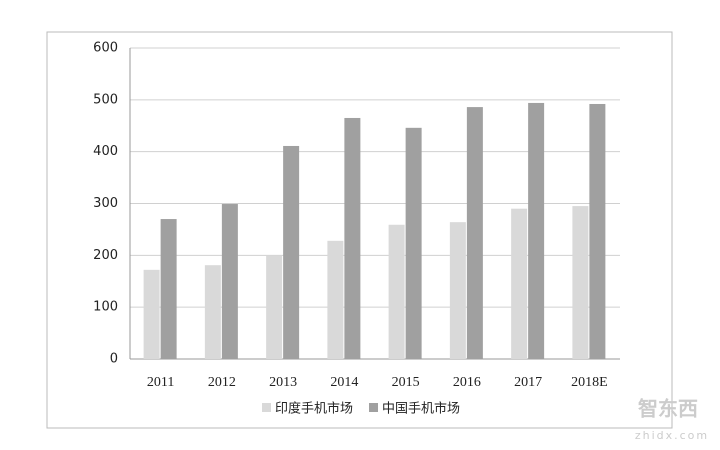 Image resolution: width=720 pixels, height=450 pixels. What do you see at coordinates (105, 48) in the screenshot?
I see `y-tick-label: 600` at bounding box center [105, 48].